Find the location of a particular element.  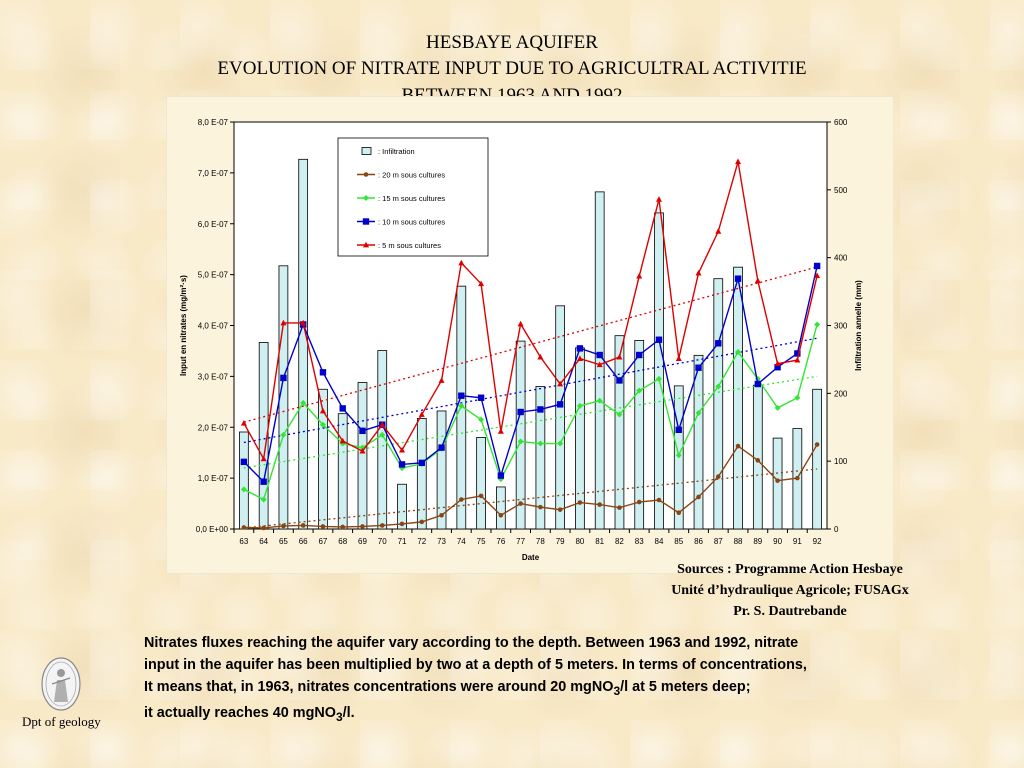

x-tick-label: 88 is located at coordinates (738, 541).